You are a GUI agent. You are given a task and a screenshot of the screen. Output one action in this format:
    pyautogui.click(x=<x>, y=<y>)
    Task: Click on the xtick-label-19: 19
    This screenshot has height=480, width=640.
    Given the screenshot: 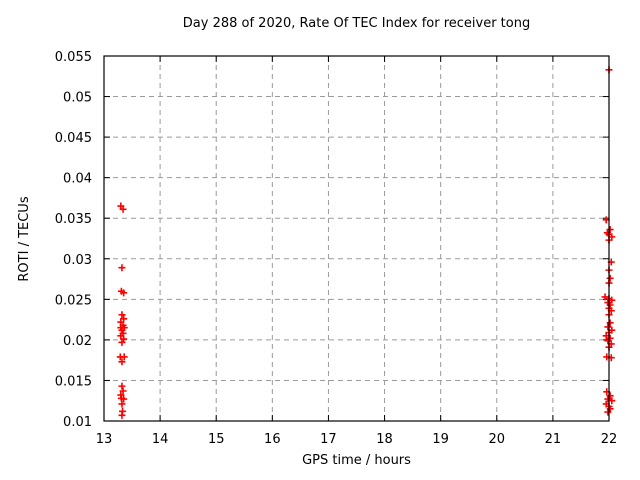 What is the action you would take?
    pyautogui.click(x=440, y=439)
    